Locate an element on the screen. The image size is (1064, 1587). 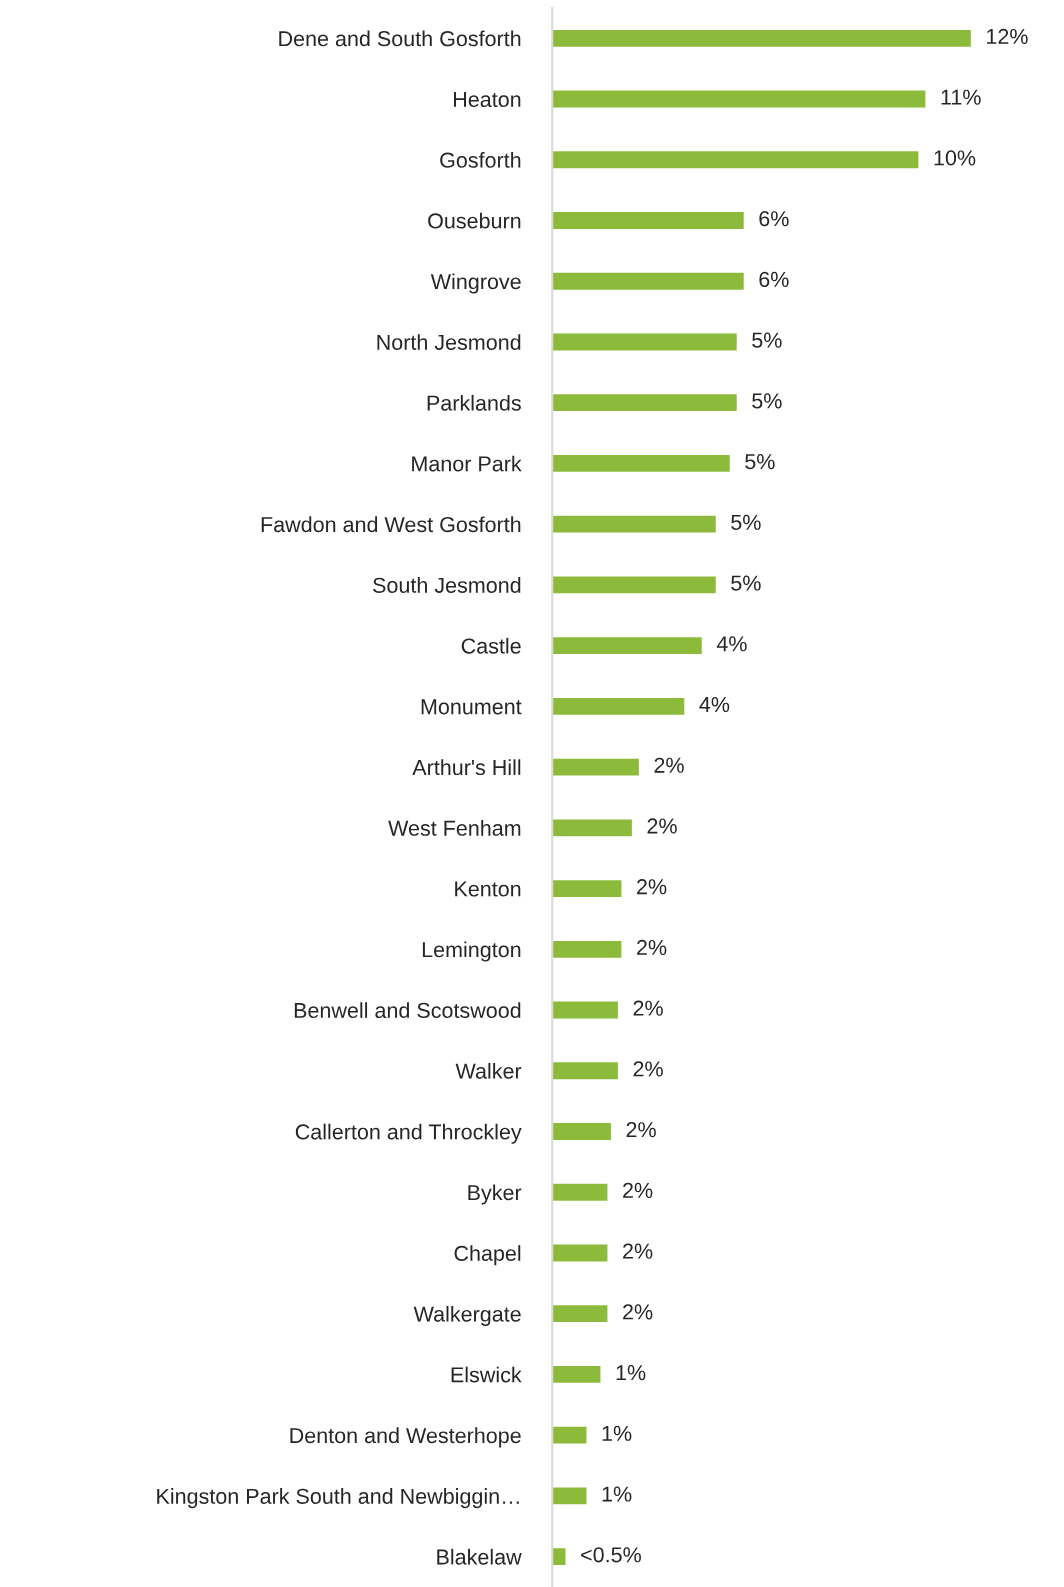
y-tick-label: Walker is located at coordinates (488, 1070).